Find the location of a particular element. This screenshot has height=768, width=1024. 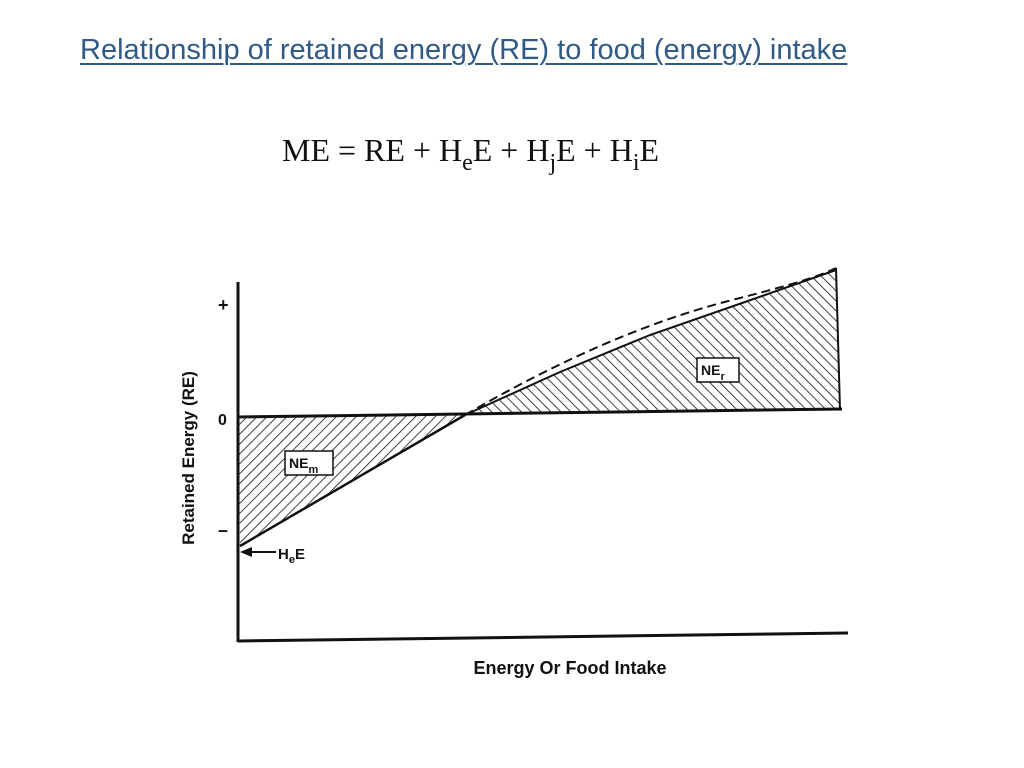

energy-equation: ME = RE + HeE + HjE + HiE is located at coordinates (471, 154).